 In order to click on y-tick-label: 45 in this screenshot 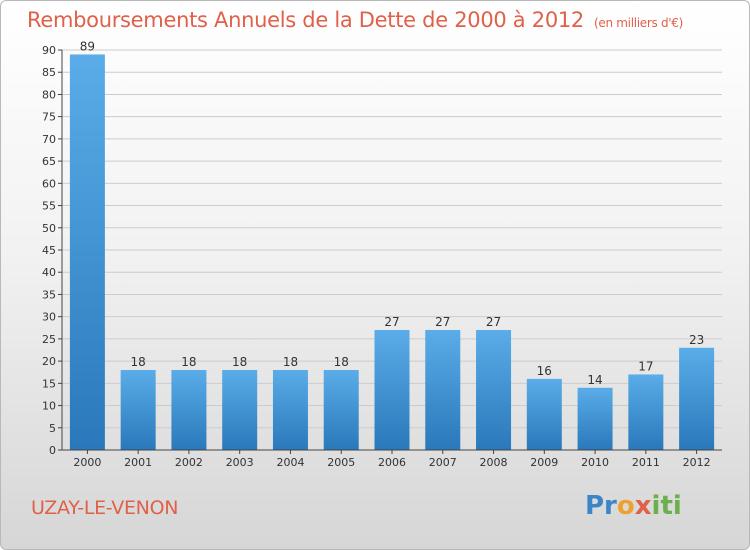, I will do `click(49, 250)`.